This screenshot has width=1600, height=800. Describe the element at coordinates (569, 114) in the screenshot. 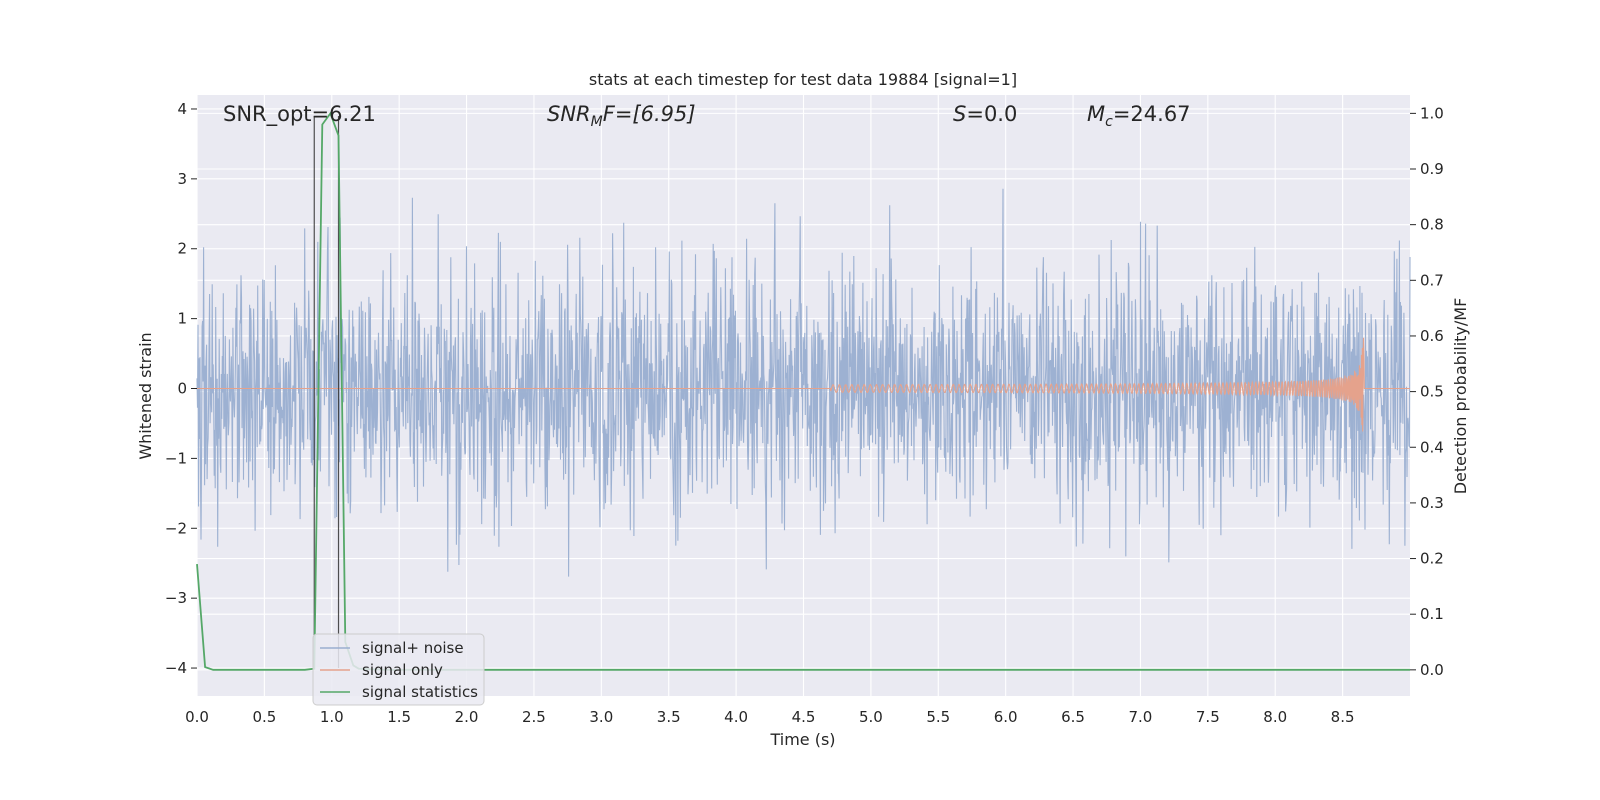

I see `snr-mf-main: SNR` at that location.